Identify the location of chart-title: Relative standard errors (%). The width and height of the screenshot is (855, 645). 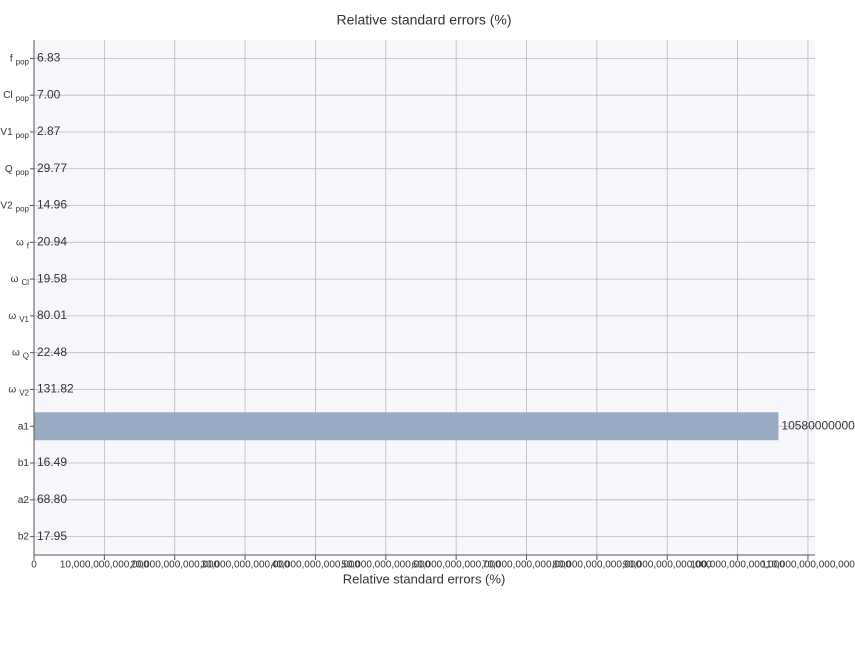
(423, 20).